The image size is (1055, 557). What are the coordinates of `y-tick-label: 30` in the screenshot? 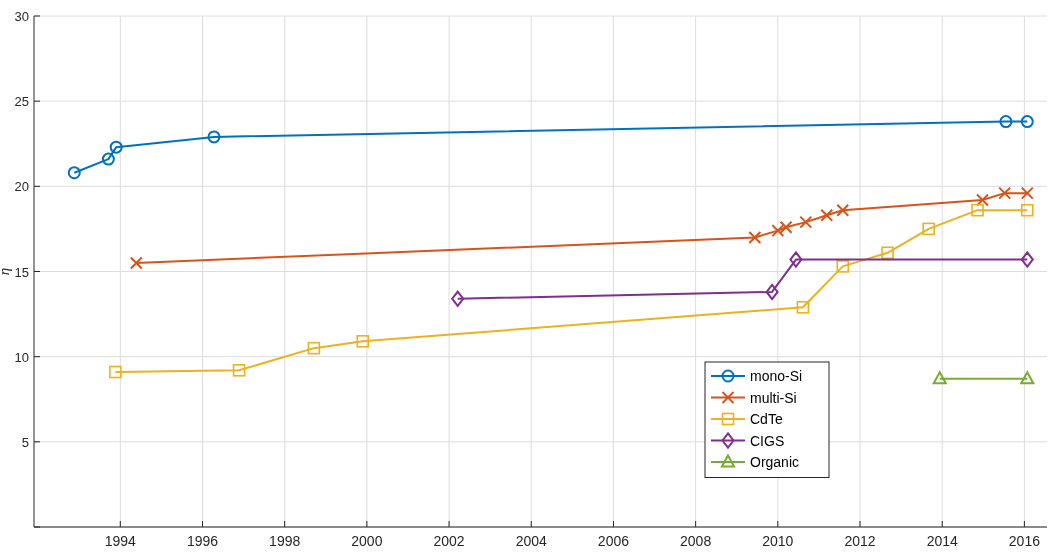 It's located at (21, 16).